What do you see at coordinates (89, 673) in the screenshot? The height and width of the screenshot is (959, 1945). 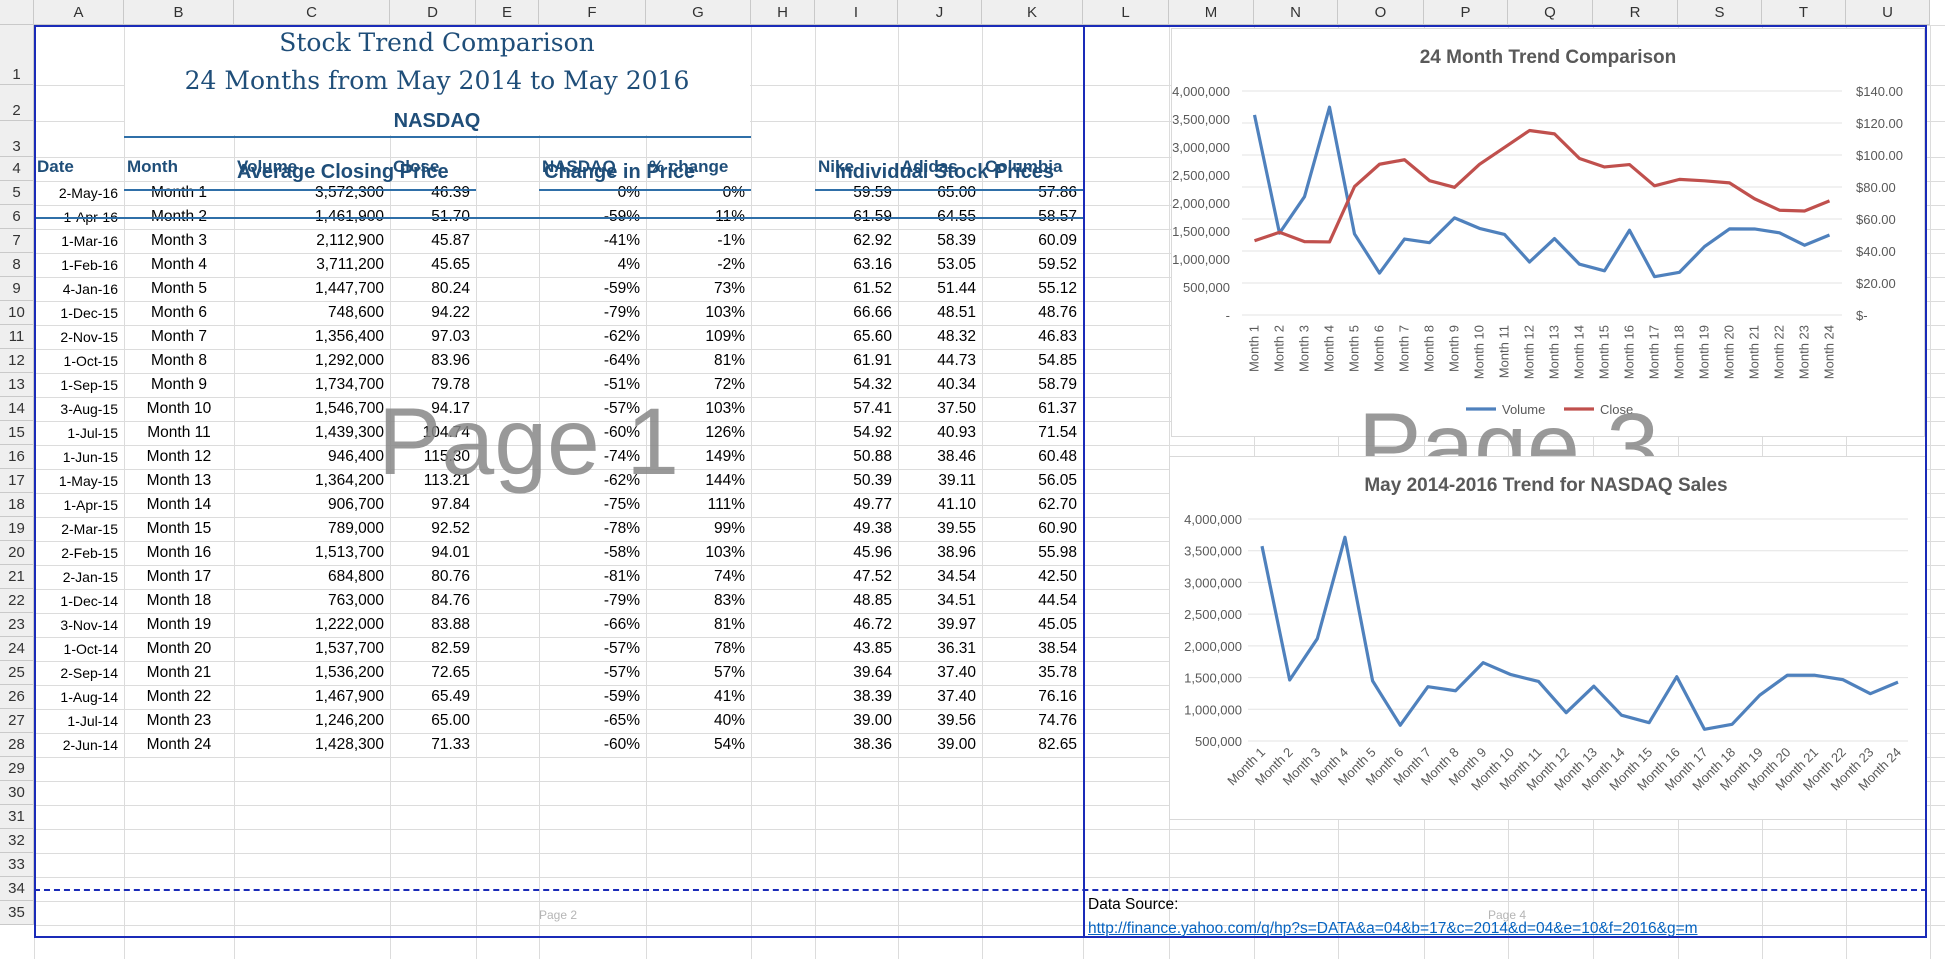 I see `cell-date: 2-Sep-14` at bounding box center [89, 673].